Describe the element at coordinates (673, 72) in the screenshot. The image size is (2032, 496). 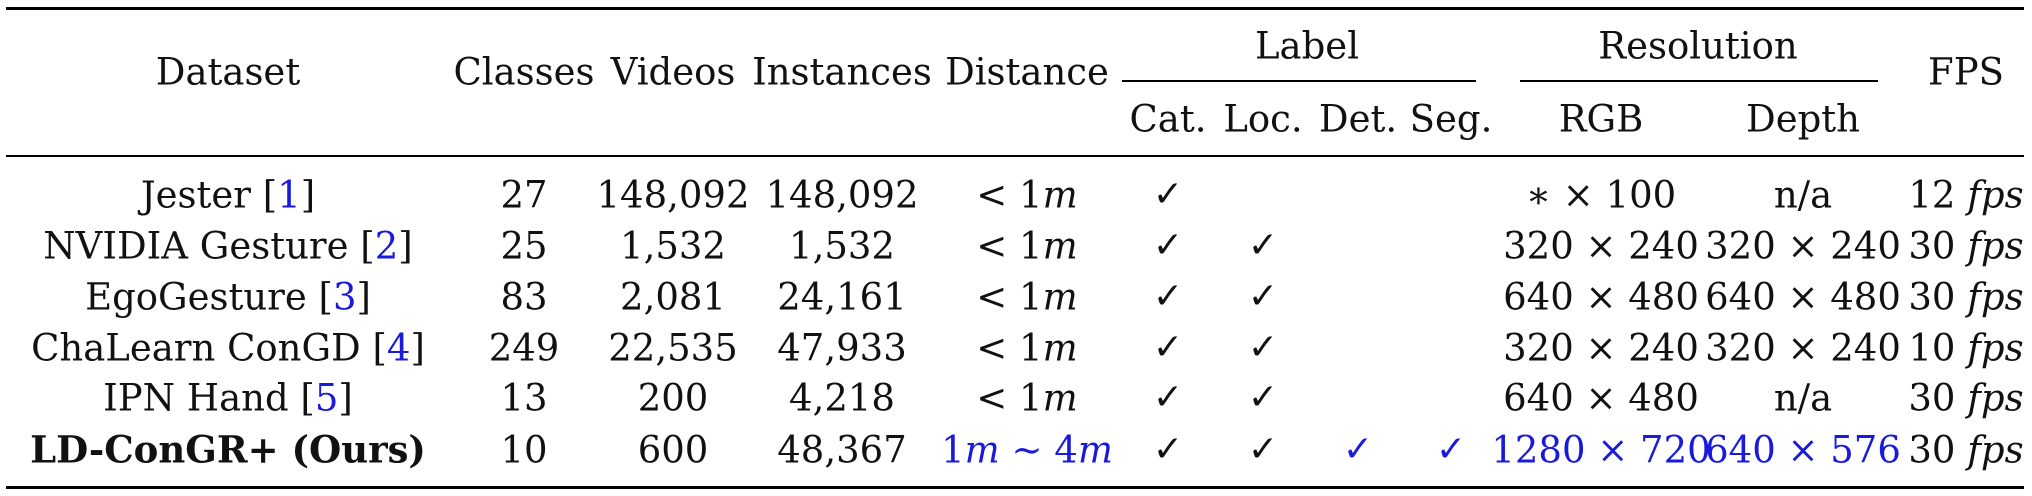
I see `header-videos: Videos` at that location.